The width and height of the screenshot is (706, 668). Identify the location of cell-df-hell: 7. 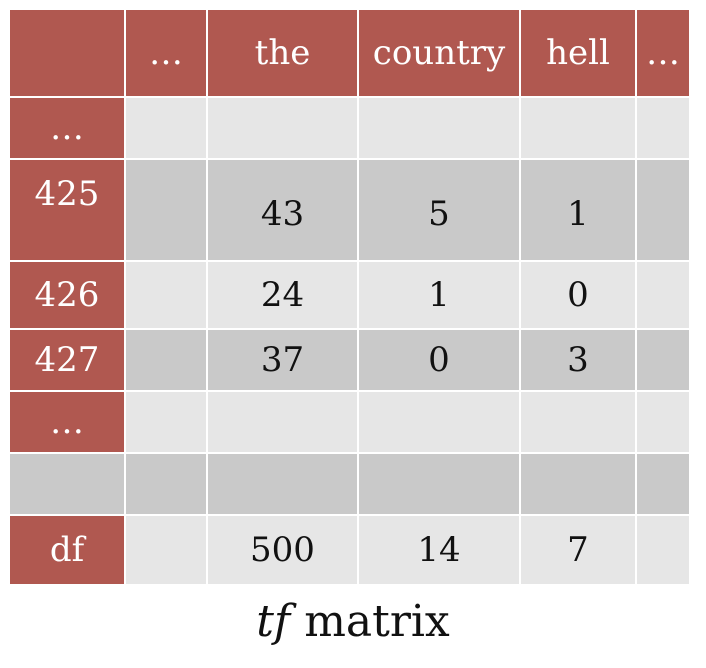
(578, 550).